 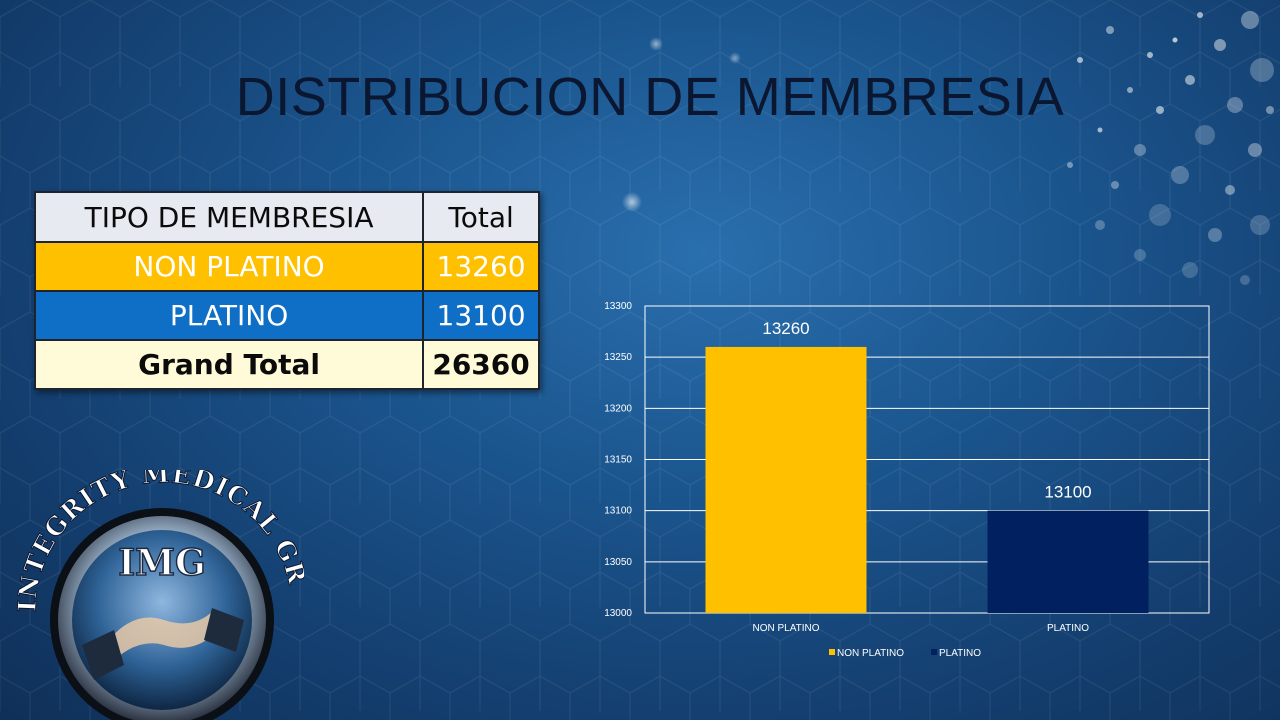 What do you see at coordinates (618, 613) in the screenshot?
I see `y-tick-label: 13000` at bounding box center [618, 613].